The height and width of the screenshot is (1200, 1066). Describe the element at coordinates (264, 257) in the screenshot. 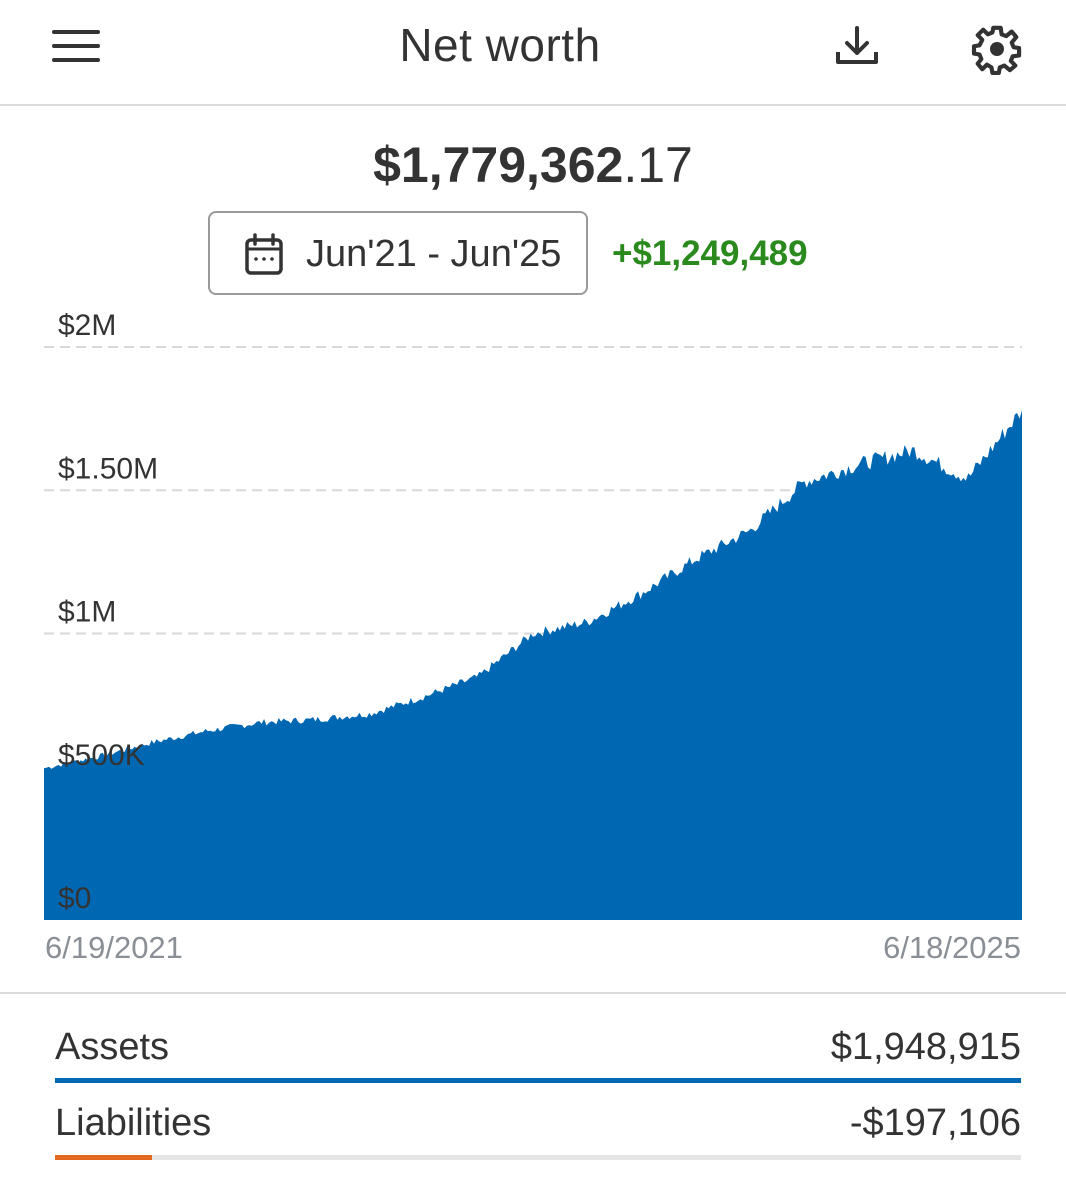

I see `calendar-icon` at that location.